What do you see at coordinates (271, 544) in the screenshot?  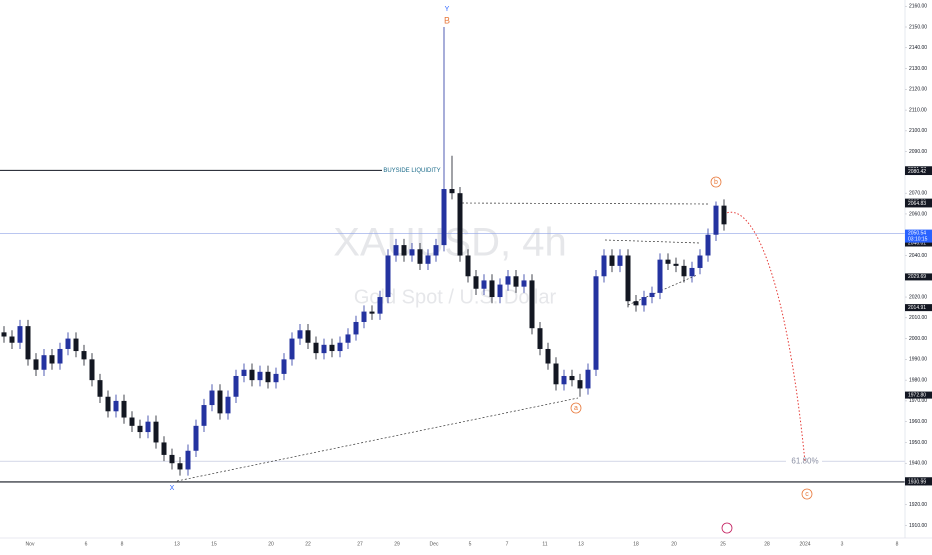 I see `x-tick-label: 20` at bounding box center [271, 544].